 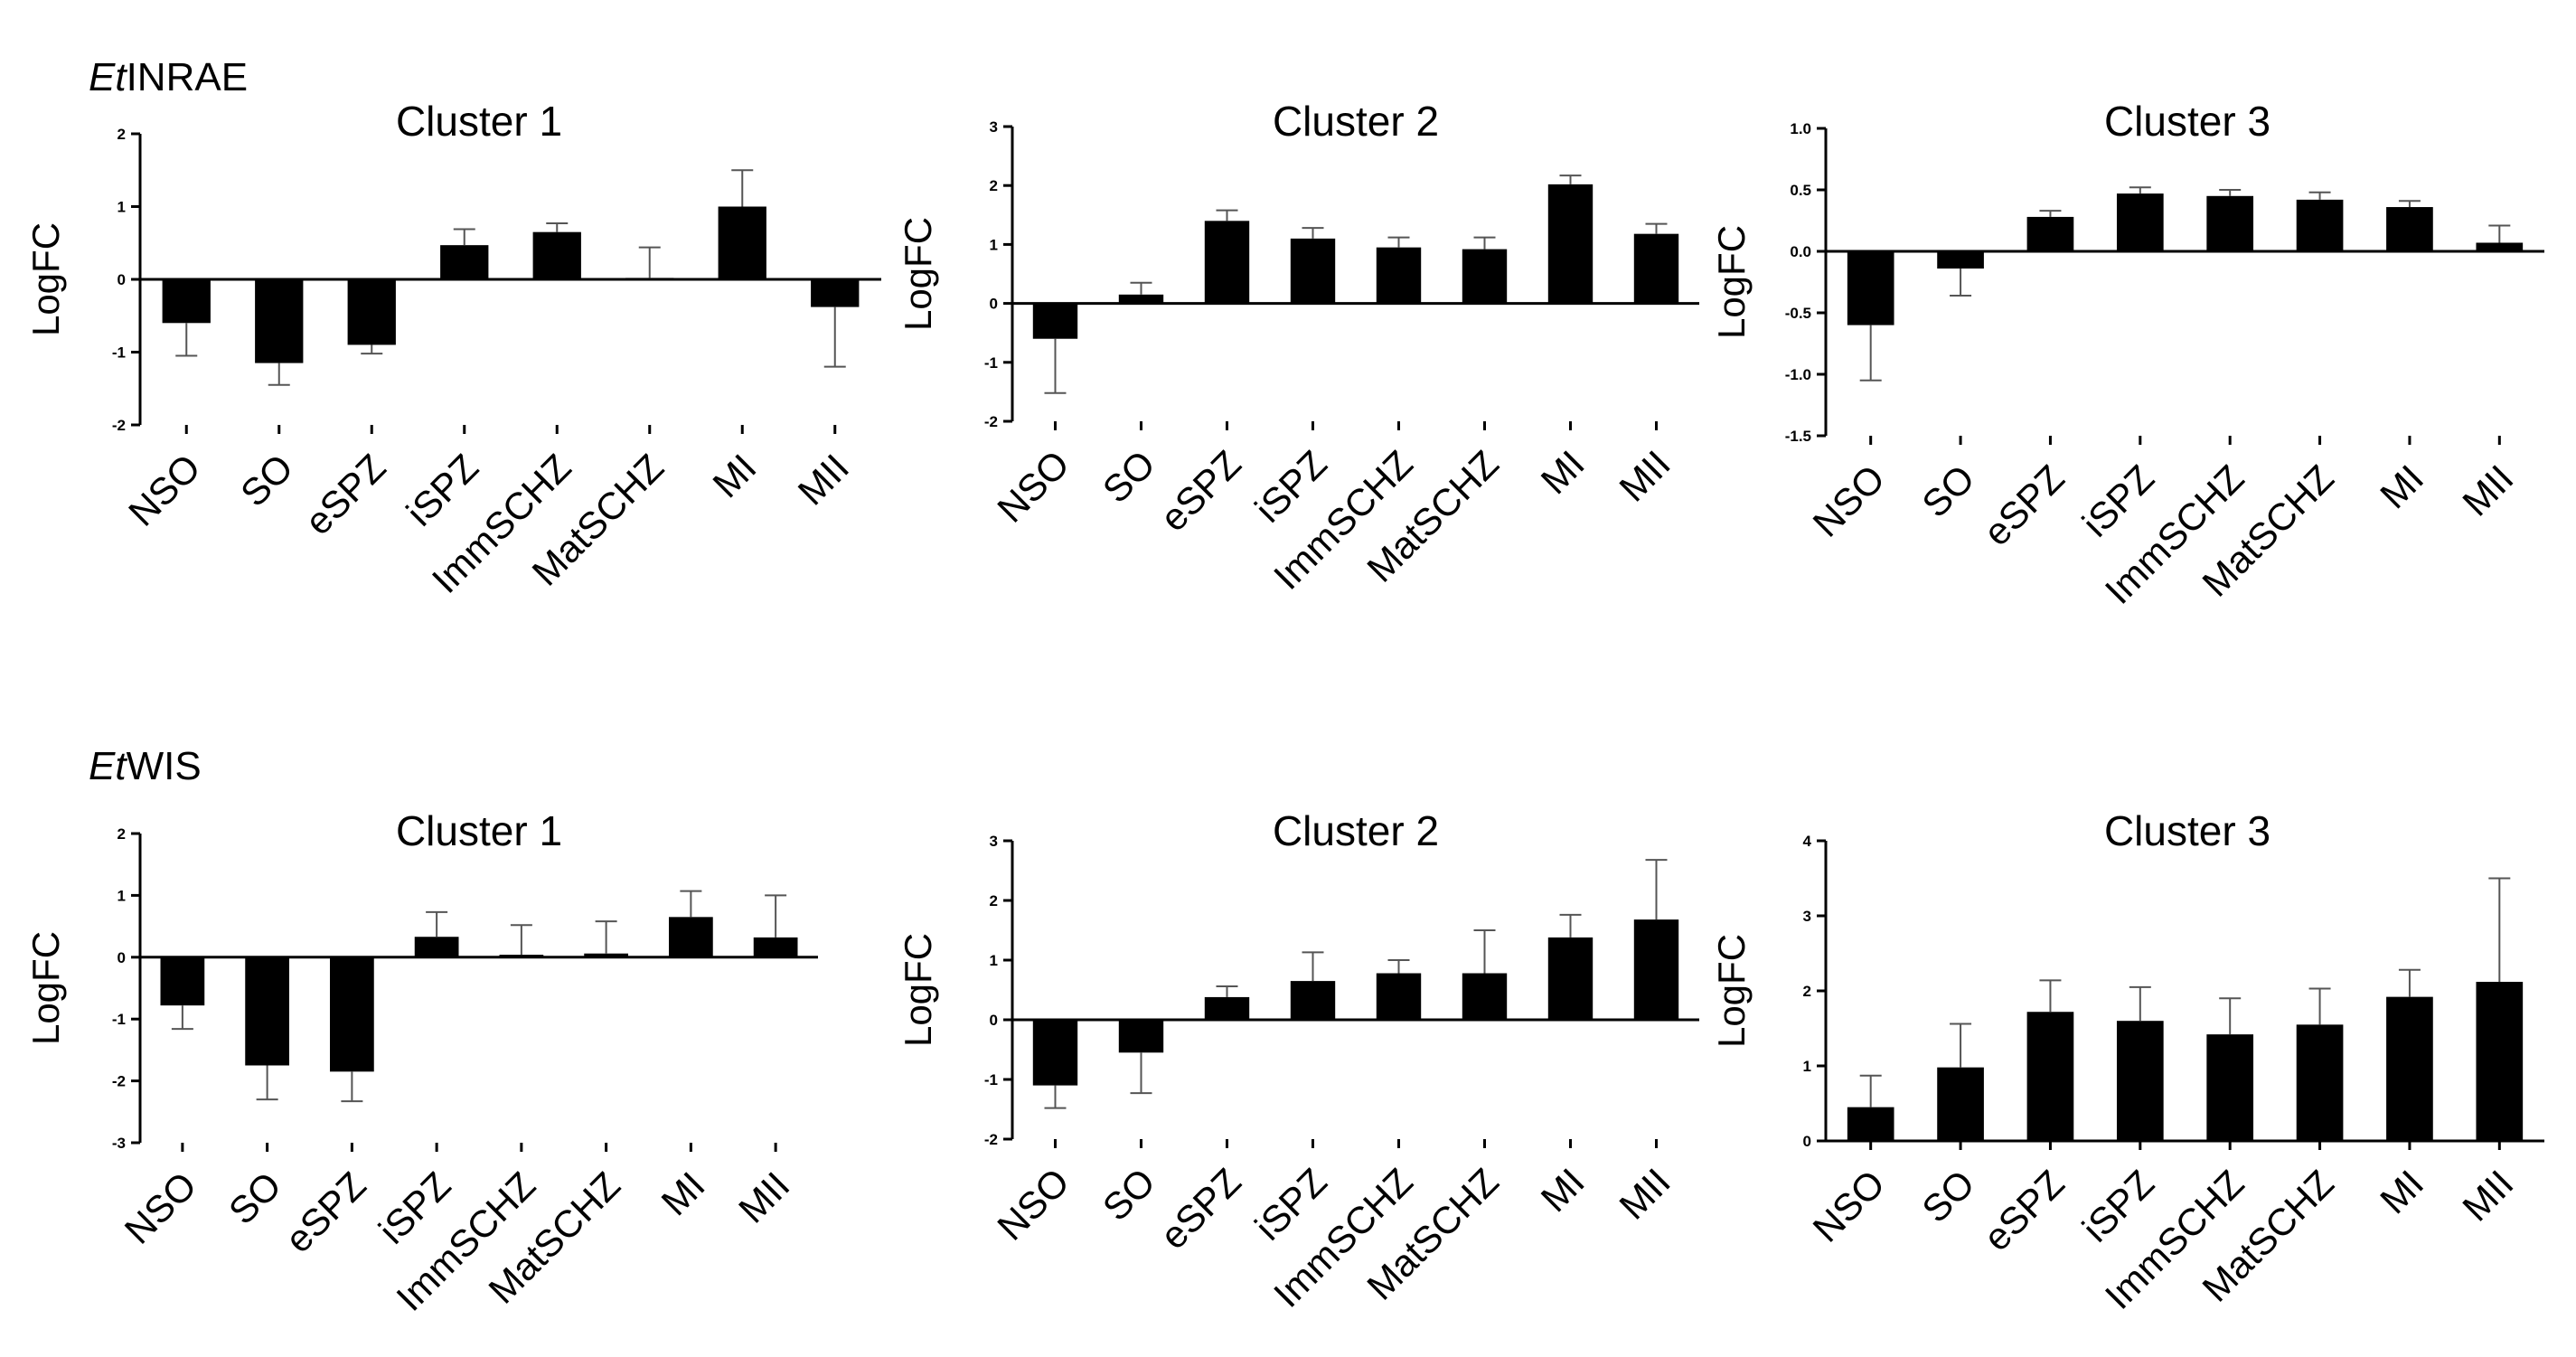 What do you see at coordinates (1807, 842) in the screenshot?
I see `y-tick-label: 4` at bounding box center [1807, 842].